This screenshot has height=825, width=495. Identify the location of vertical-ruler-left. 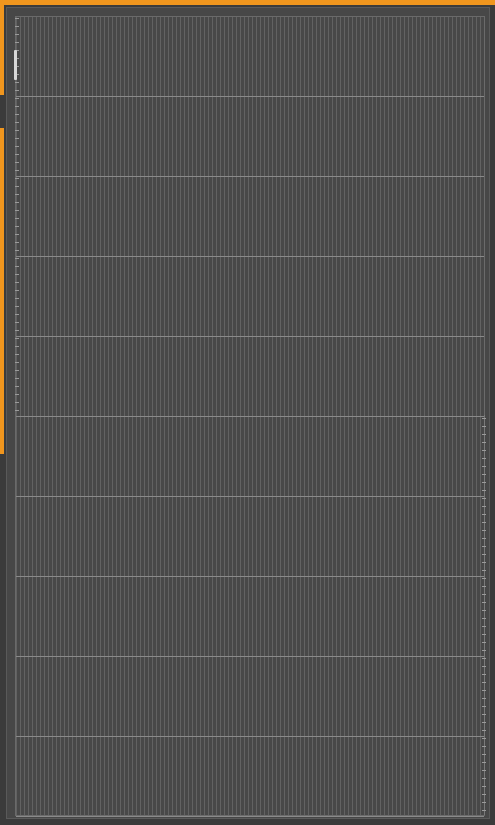
(17, 215).